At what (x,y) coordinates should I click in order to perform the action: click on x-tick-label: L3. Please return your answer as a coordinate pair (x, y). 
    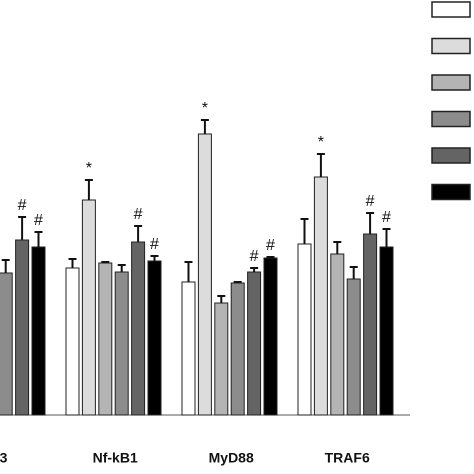
    Looking at the image, I should click on (4, 458).